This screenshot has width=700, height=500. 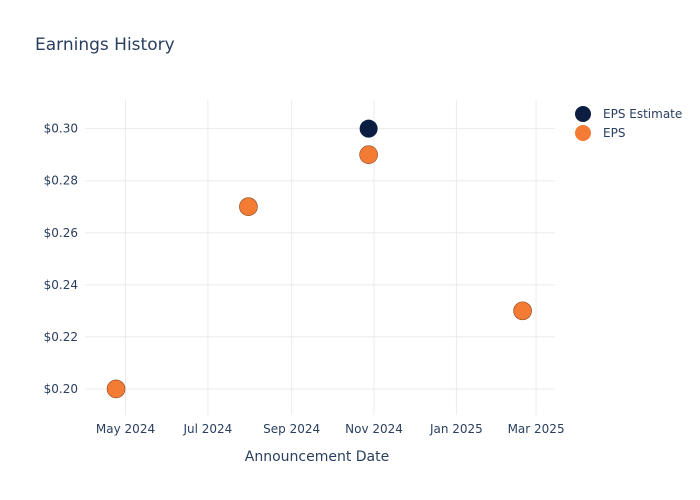 I want to click on y-tick-label: $0.20, so click(x=61, y=389).